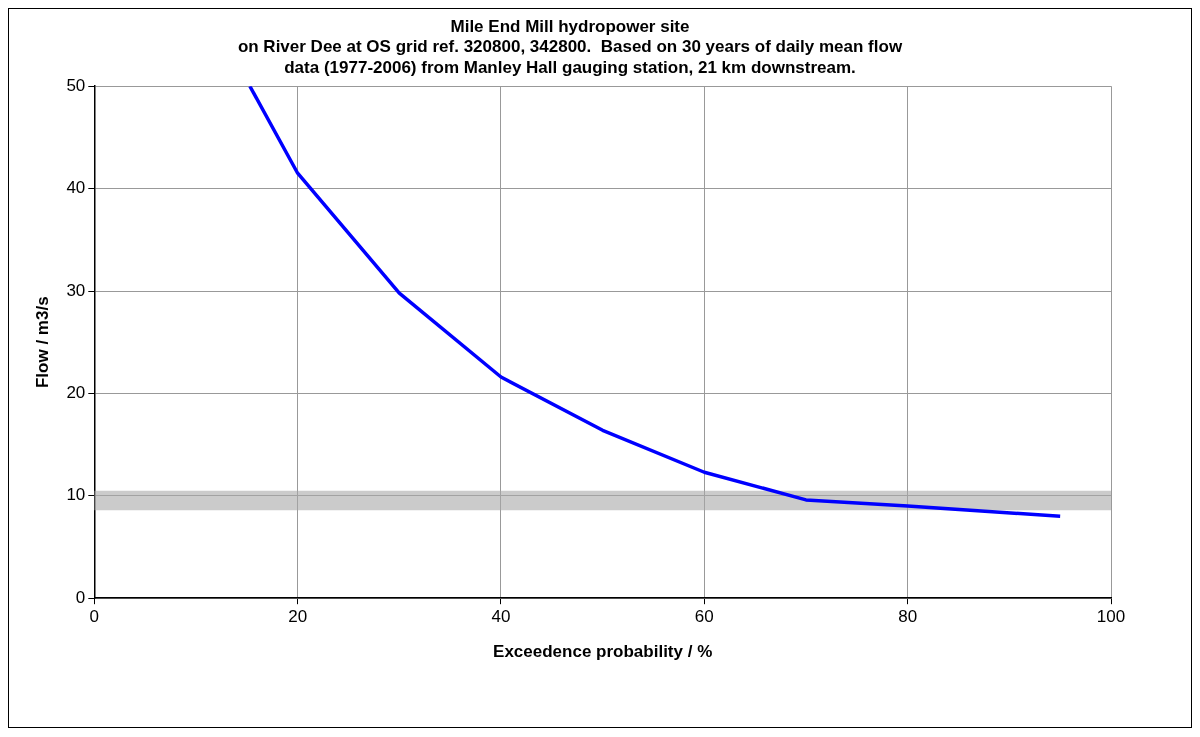 The width and height of the screenshot is (1200, 737). I want to click on text: data (1977-2006) from Manley Hall gauging station, 21 km downstream., so click(570, 67).